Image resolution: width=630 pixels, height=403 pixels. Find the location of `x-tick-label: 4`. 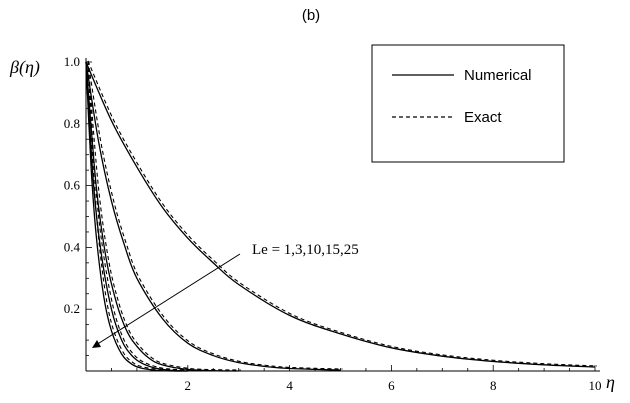

x-tick-label: 4 is located at coordinates (289, 385).